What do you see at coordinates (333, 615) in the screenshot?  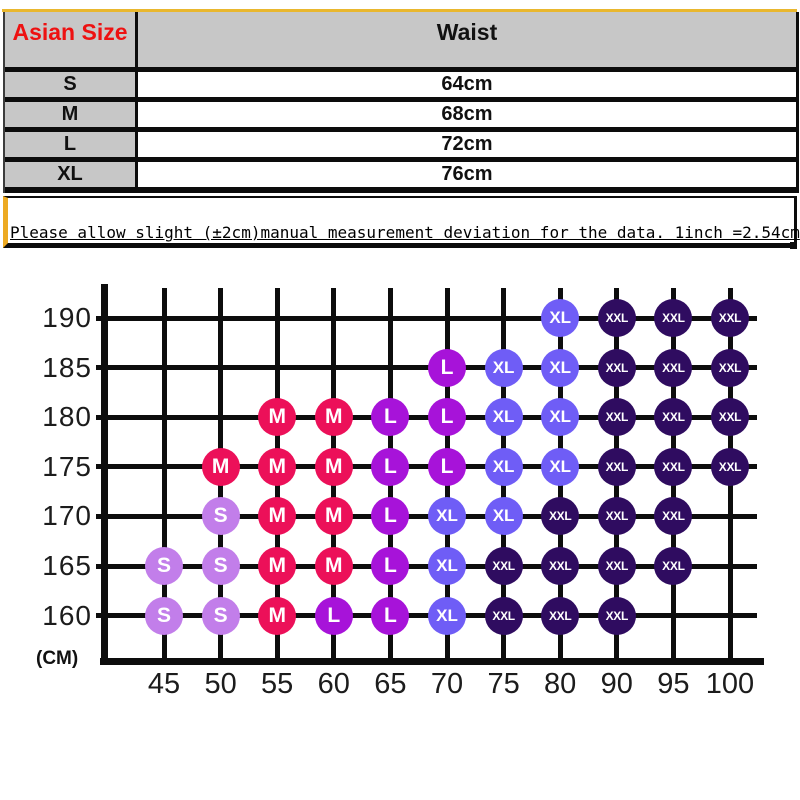 I see `bubble-l-x60-y160: L` at bounding box center [333, 615].